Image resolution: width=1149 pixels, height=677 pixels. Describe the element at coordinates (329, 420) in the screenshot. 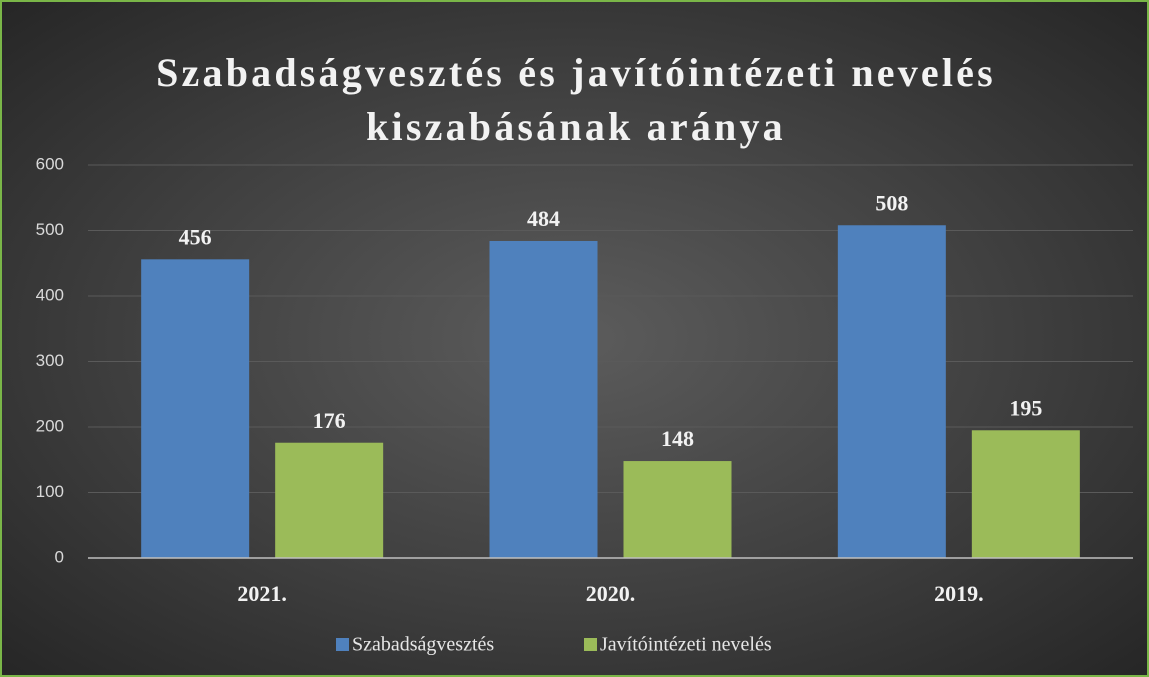

I see `data-label: 176` at that location.